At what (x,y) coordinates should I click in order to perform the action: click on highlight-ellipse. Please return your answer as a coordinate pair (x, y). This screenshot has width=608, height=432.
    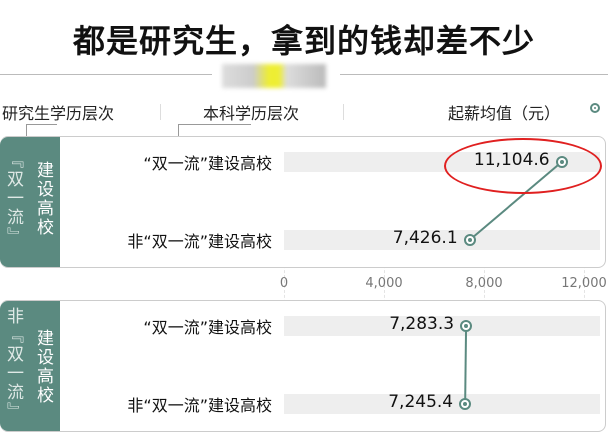
    Looking at the image, I should click on (523, 166).